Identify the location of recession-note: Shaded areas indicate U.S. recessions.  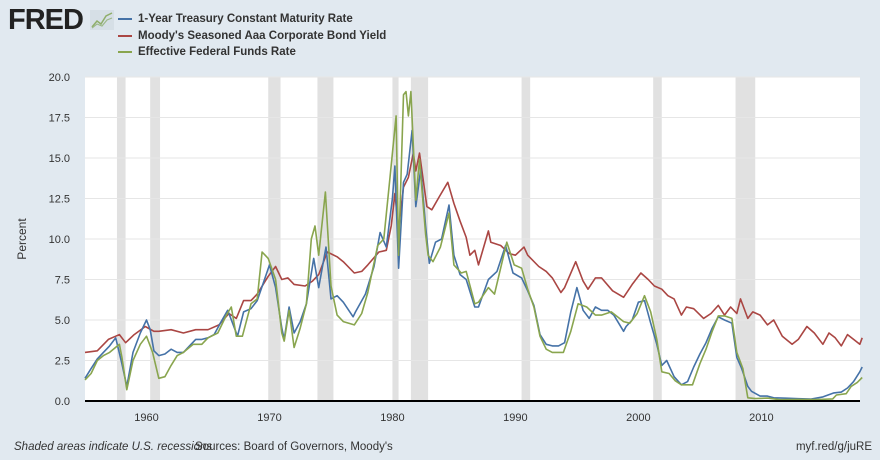
(113, 447).